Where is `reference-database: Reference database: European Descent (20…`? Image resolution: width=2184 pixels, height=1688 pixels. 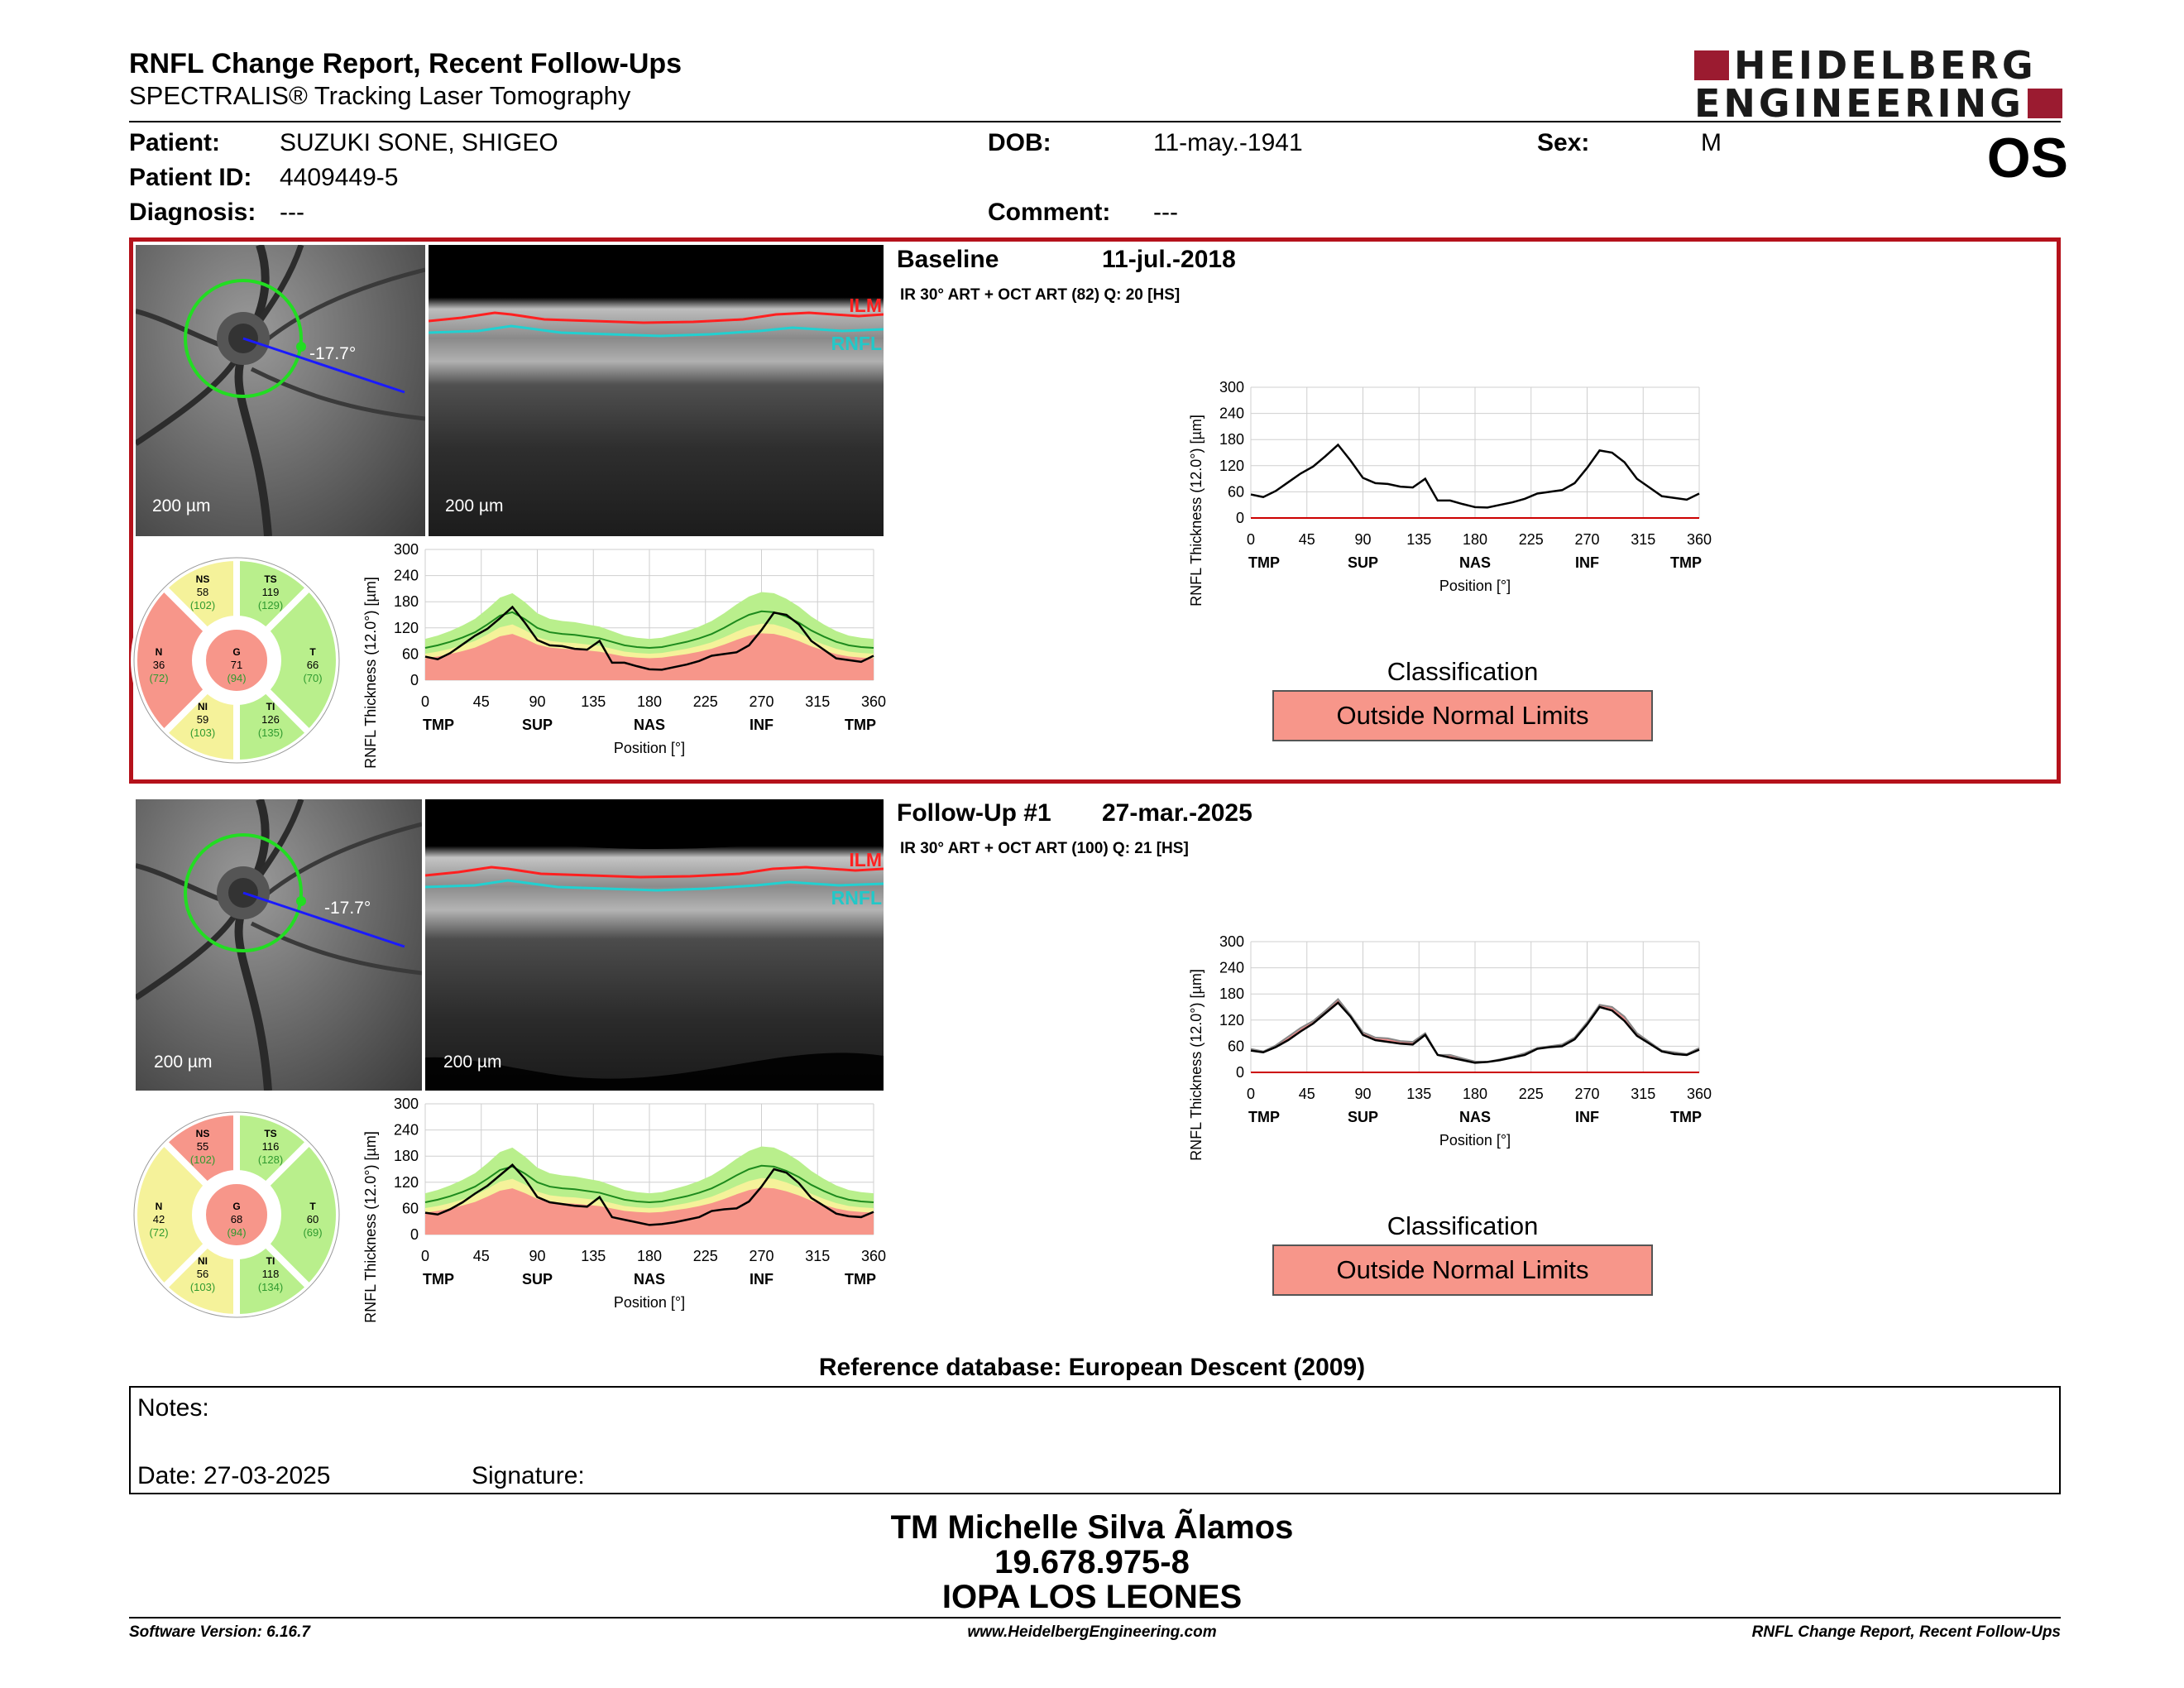 reference-database: Reference database: European Descent (20… is located at coordinates (1092, 1367).